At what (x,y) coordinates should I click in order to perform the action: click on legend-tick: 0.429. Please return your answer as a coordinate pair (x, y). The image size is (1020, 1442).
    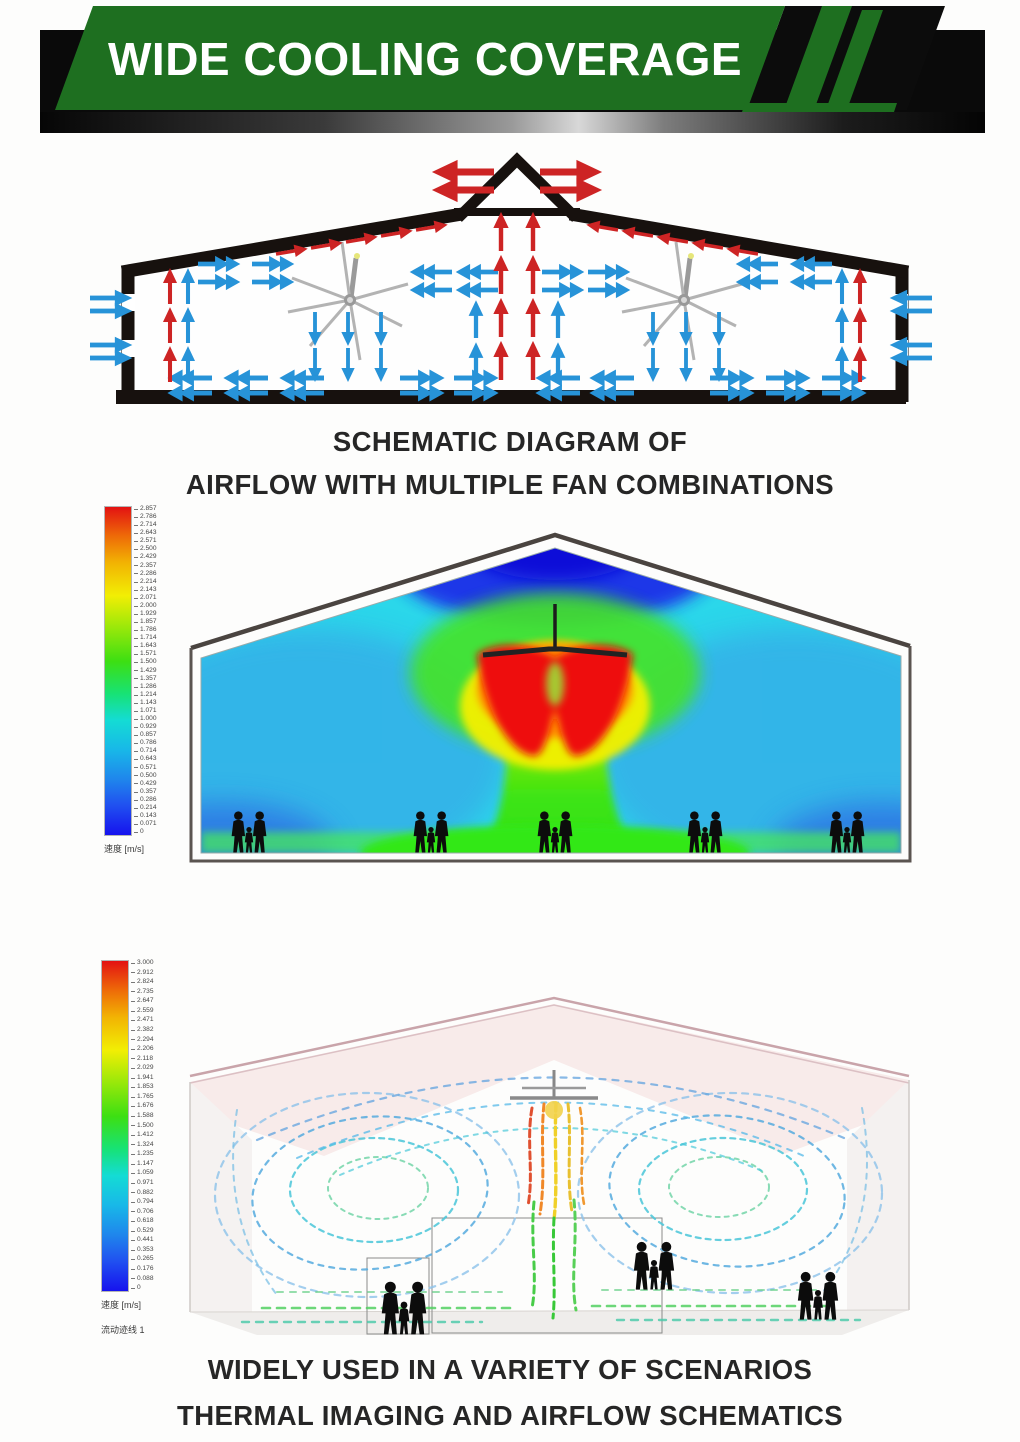
    Looking at the image, I should click on (145, 784).